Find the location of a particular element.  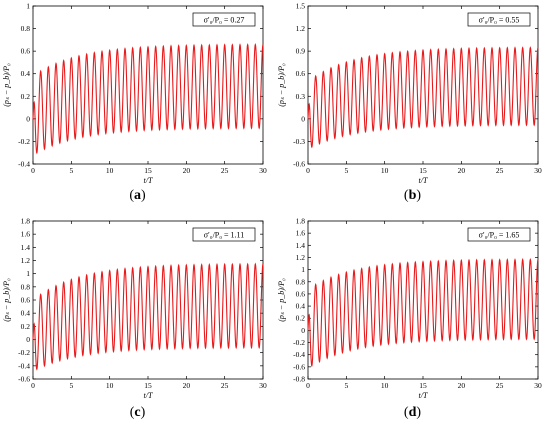

caption-b: (b) is located at coordinates (412, 195).